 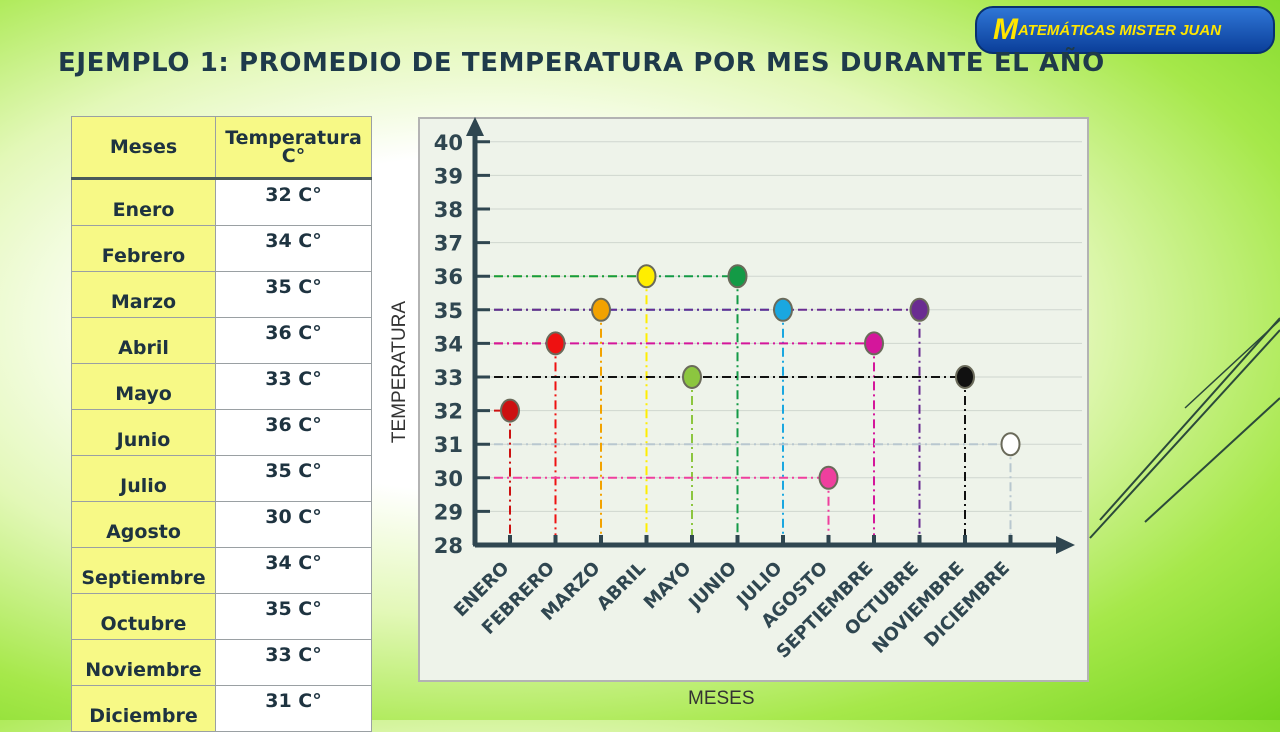 What do you see at coordinates (143, 478) in the screenshot?
I see `month-cell: Julio` at bounding box center [143, 478].